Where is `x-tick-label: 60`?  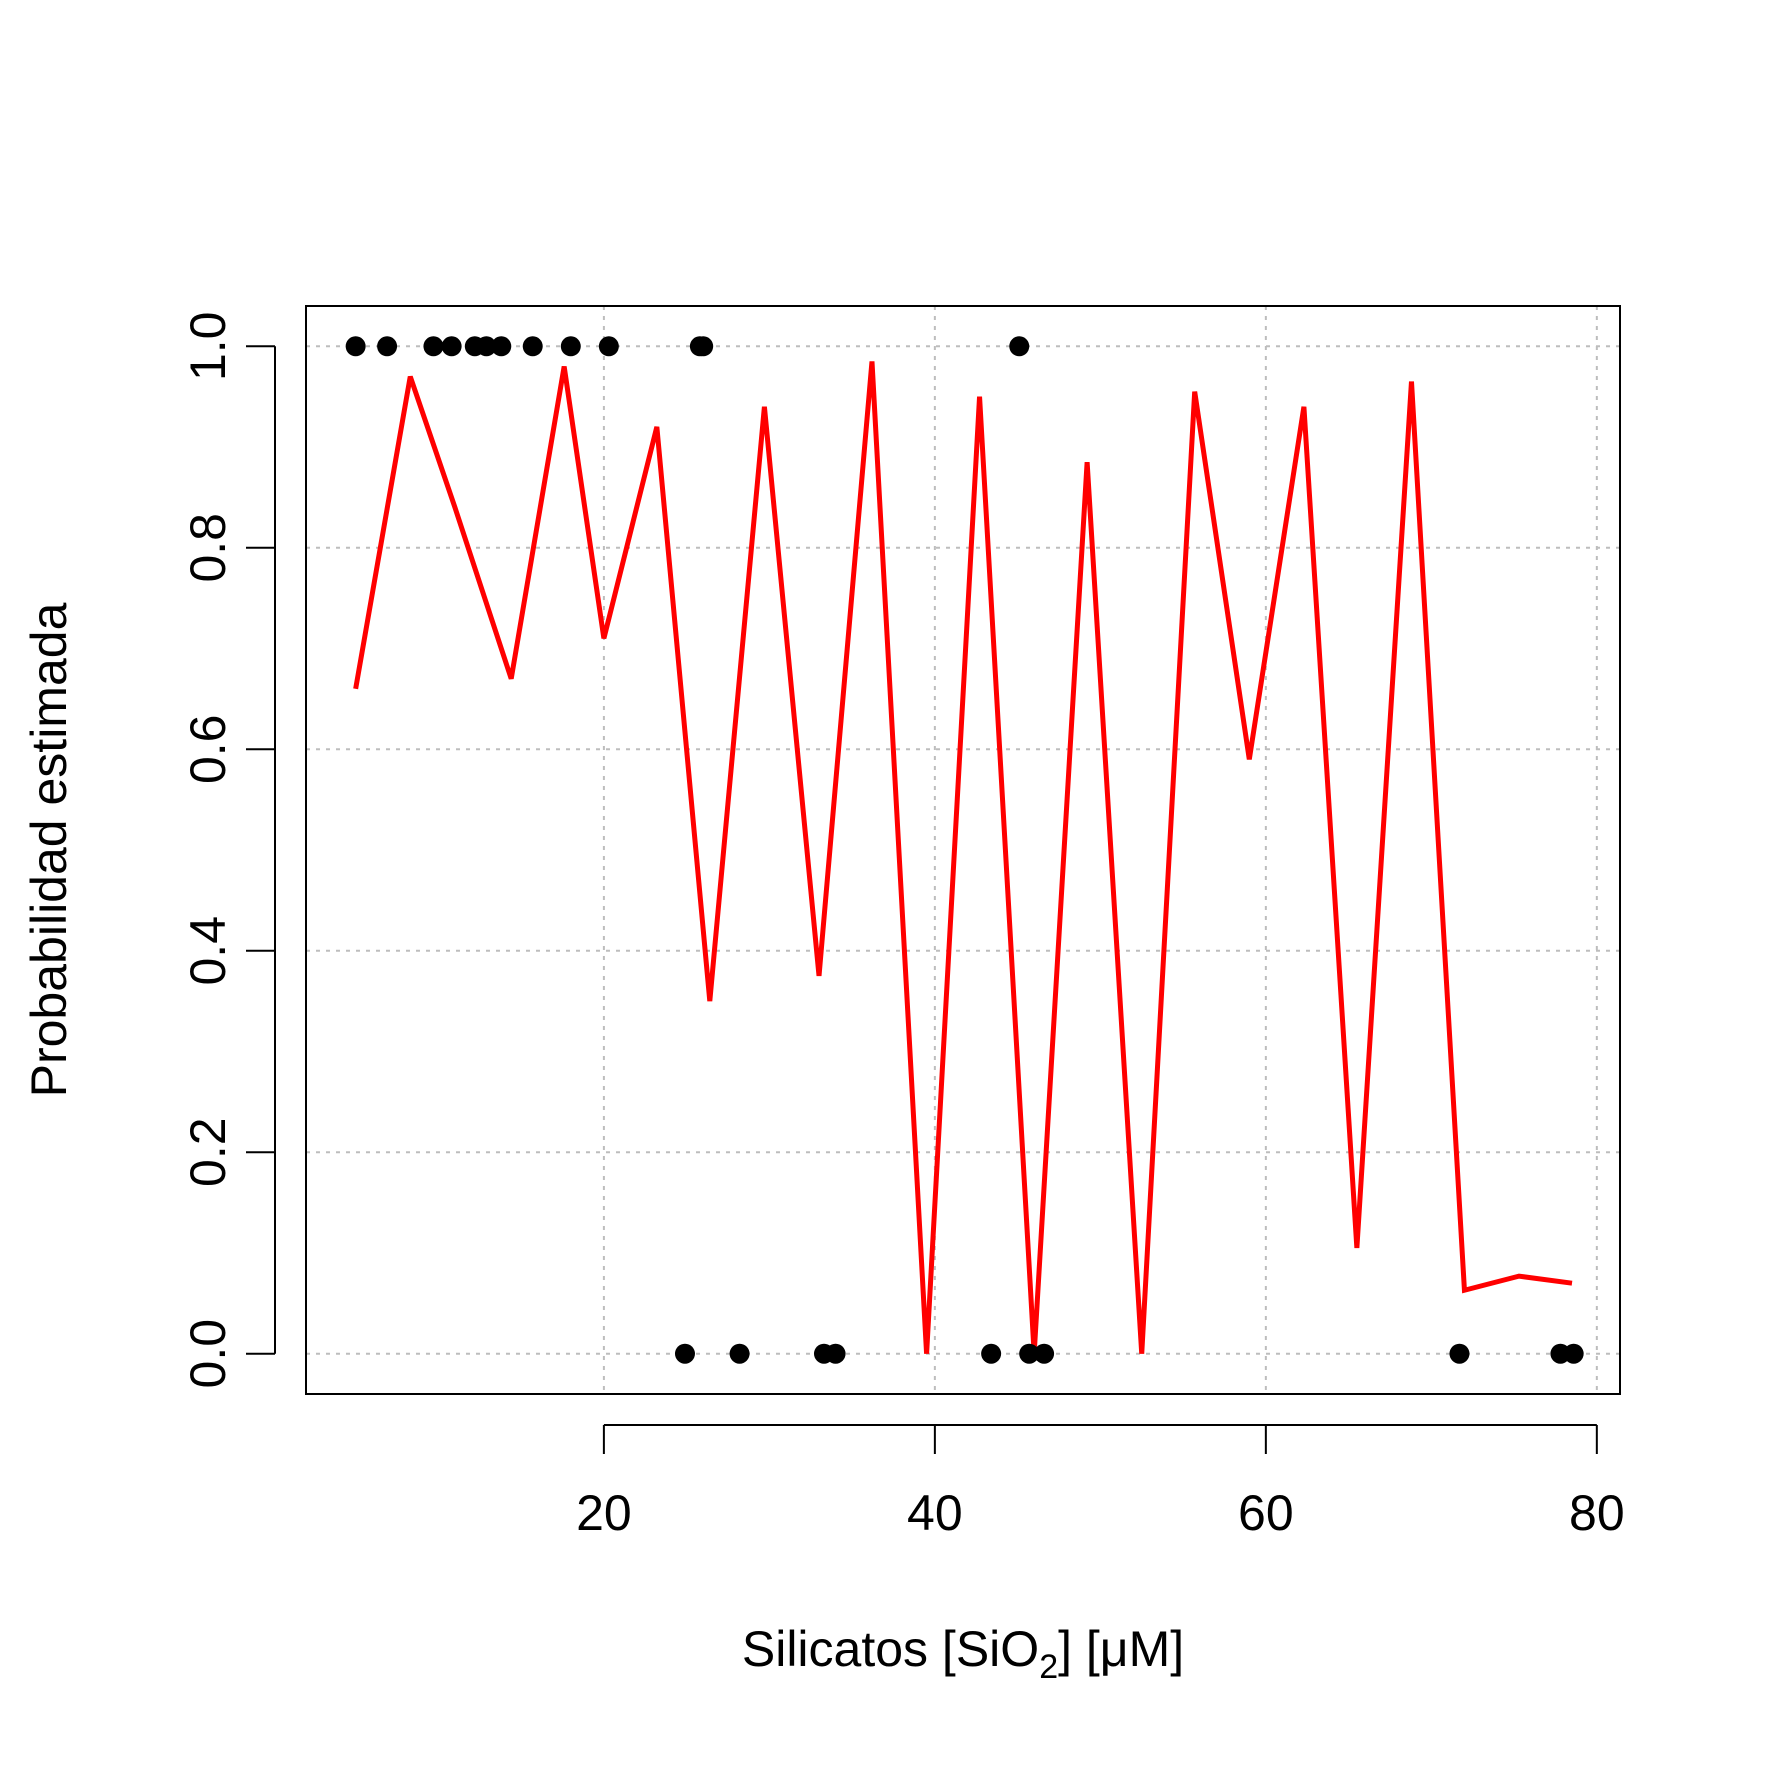 x-tick-label: 60 is located at coordinates (1266, 1513).